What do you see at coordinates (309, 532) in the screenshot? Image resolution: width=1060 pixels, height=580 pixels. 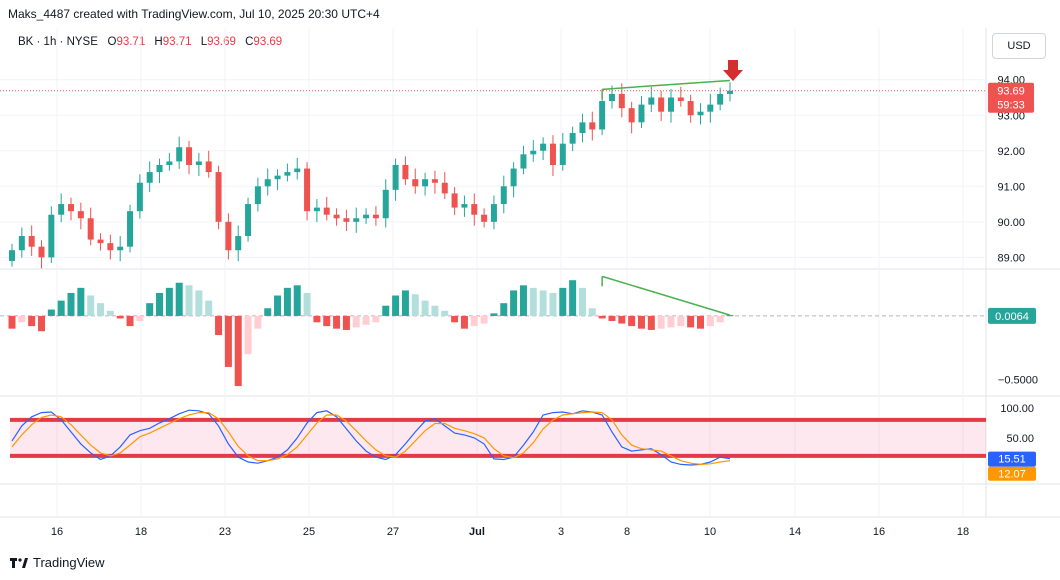 I see `x-tick-label: 25` at bounding box center [309, 532].